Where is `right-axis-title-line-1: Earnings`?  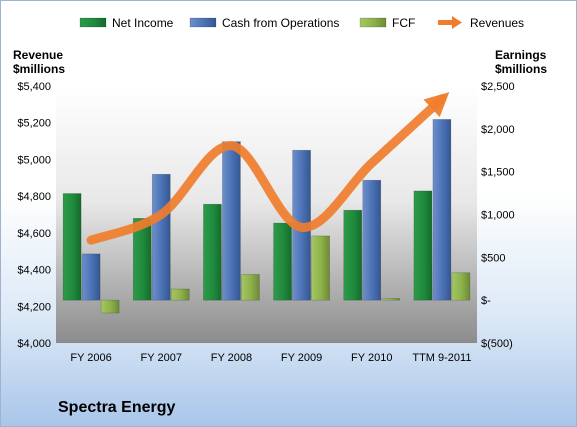 right-axis-title-line-1: Earnings is located at coordinates (521, 55).